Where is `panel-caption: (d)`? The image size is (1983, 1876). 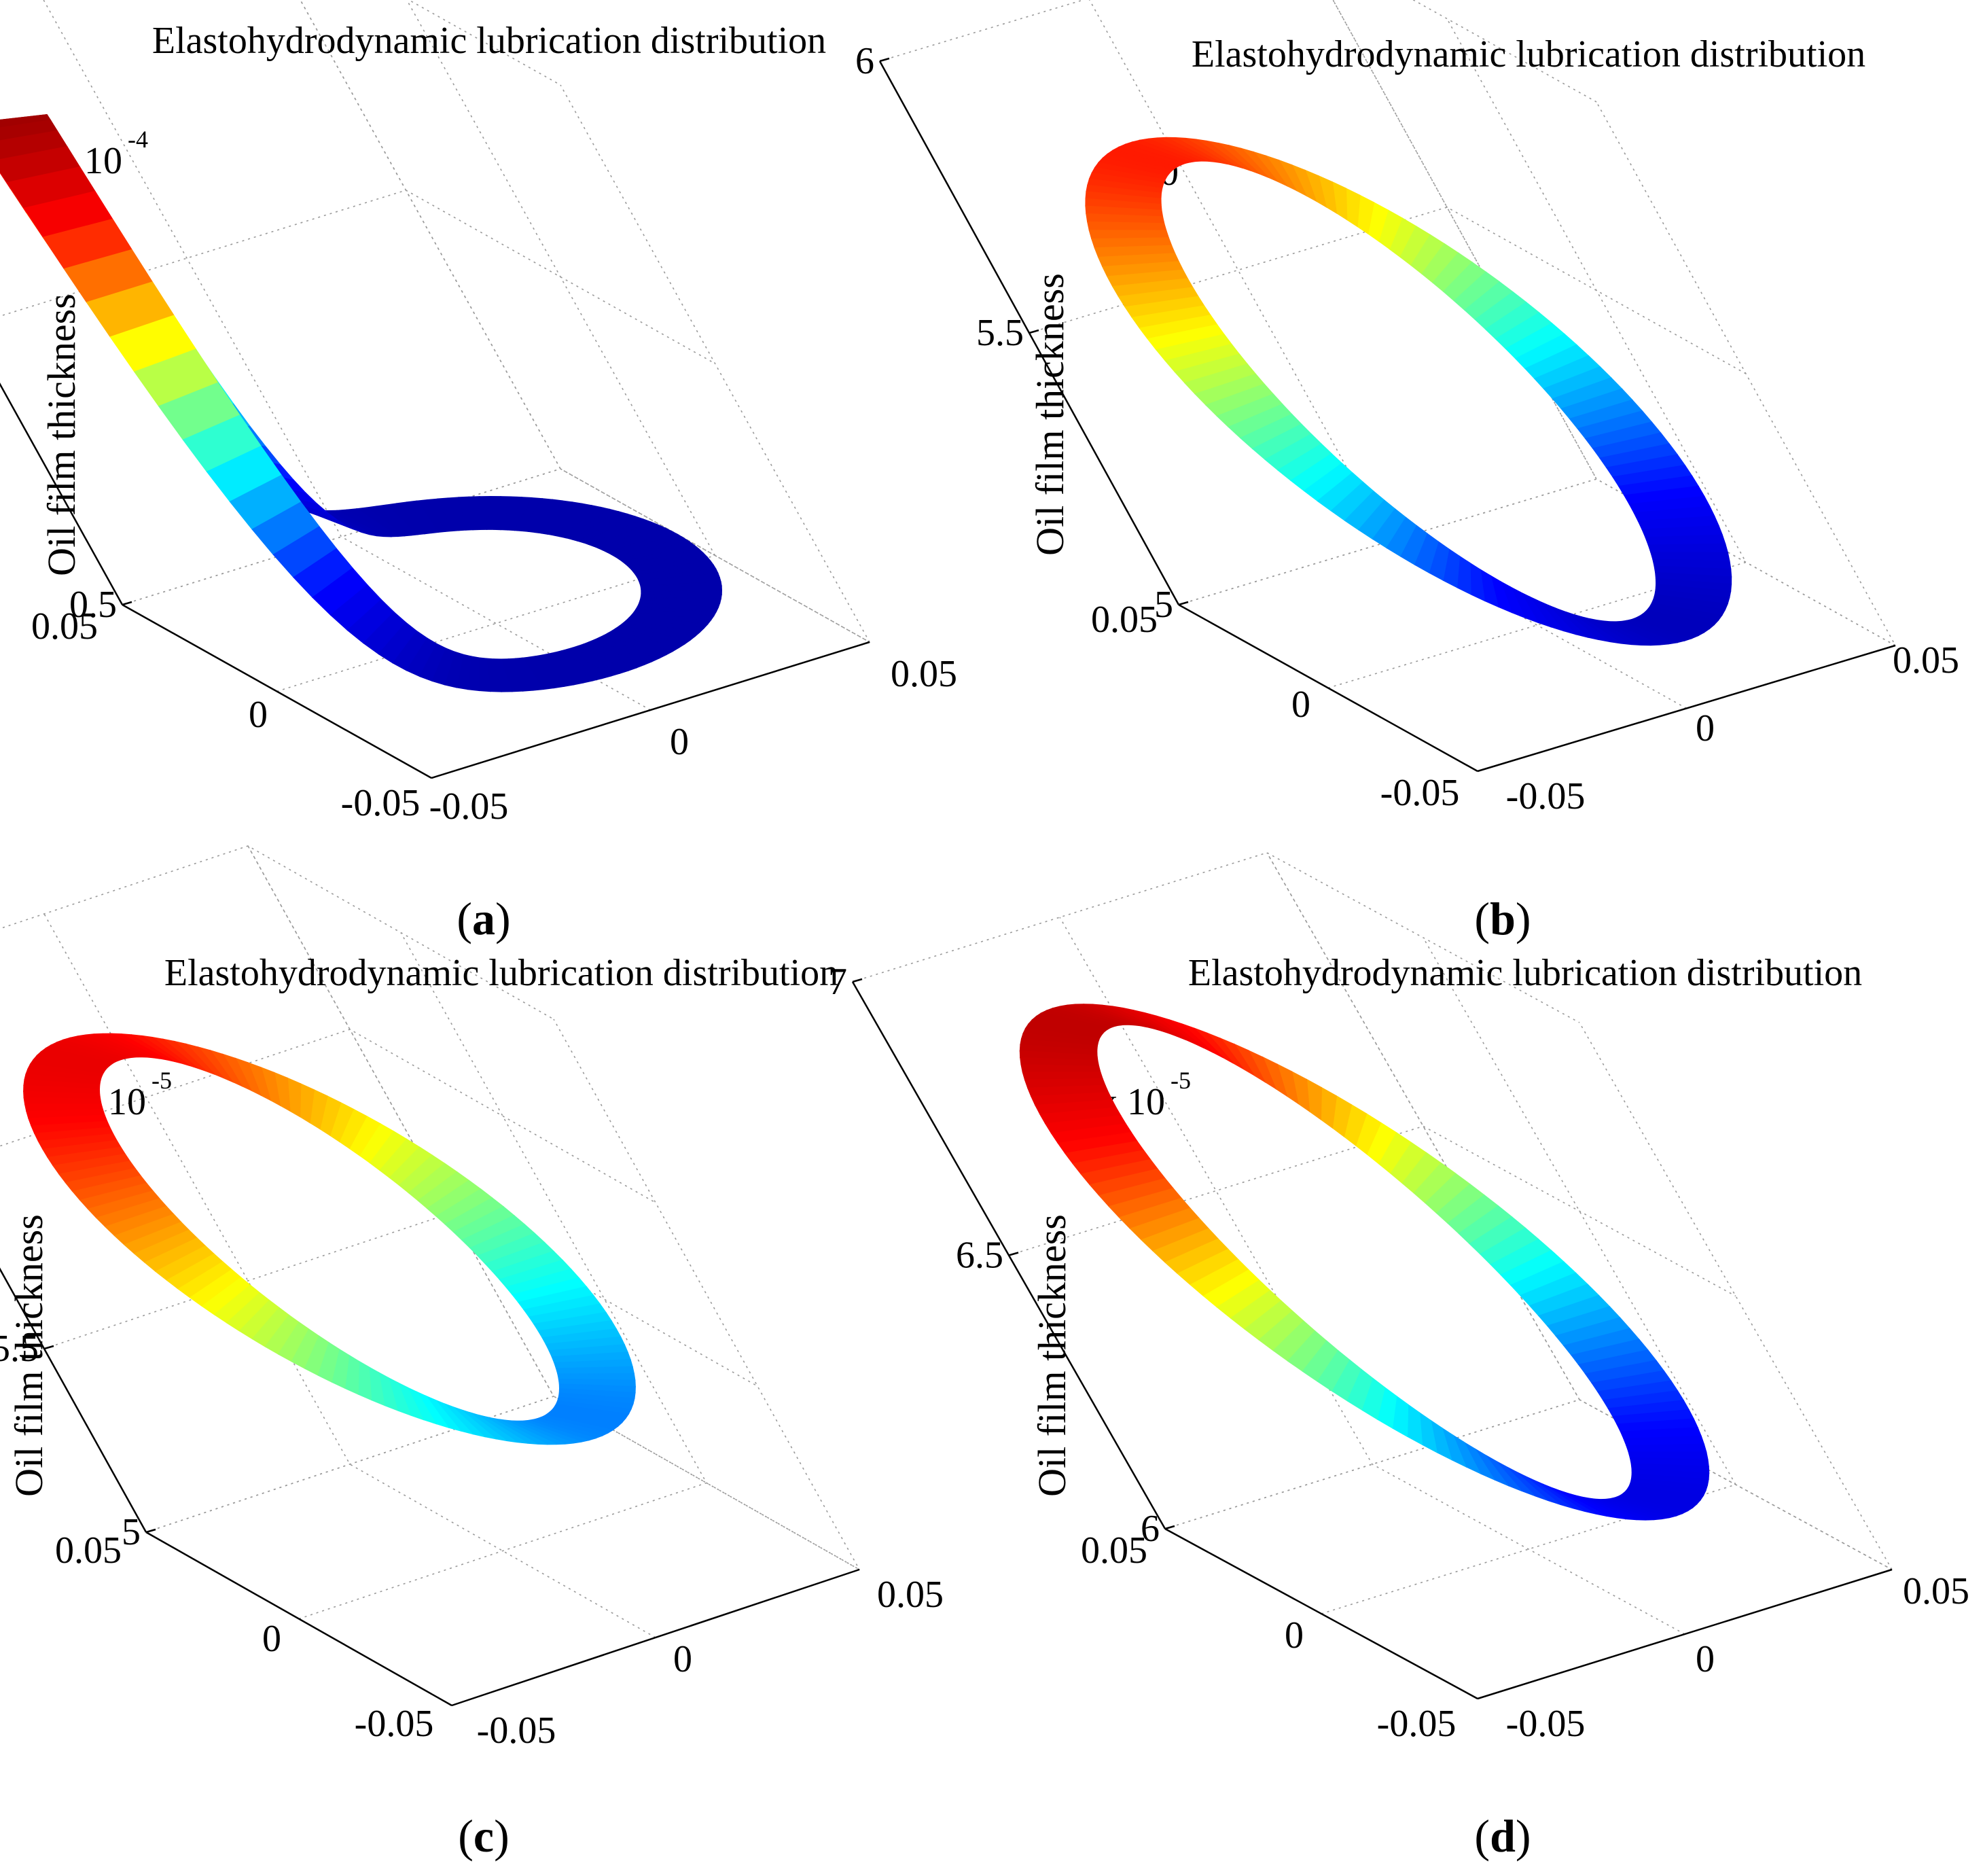
panel-caption: (d) is located at coordinates (1502, 1836).